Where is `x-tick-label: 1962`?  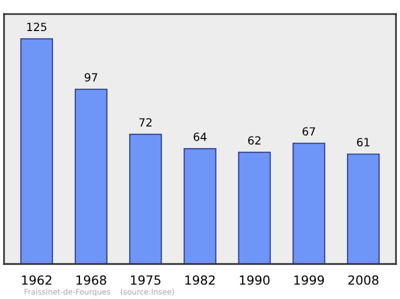
x-tick-label: 1962 is located at coordinates (37, 280).